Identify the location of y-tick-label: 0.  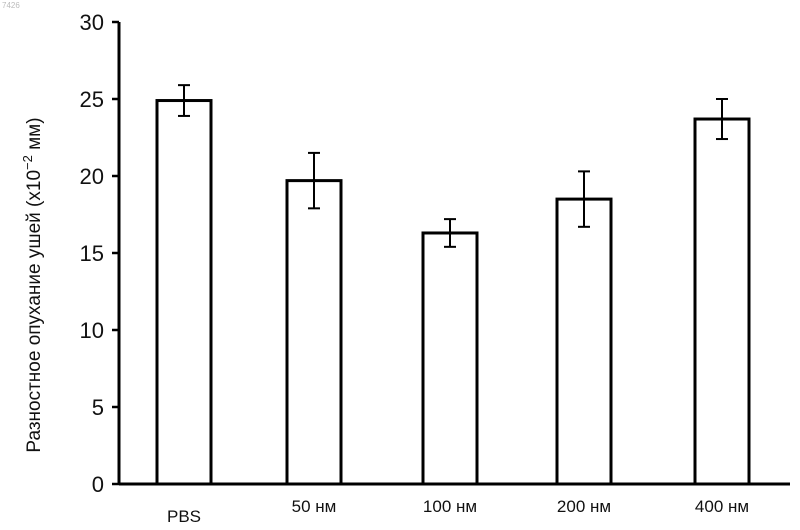
(98, 484).